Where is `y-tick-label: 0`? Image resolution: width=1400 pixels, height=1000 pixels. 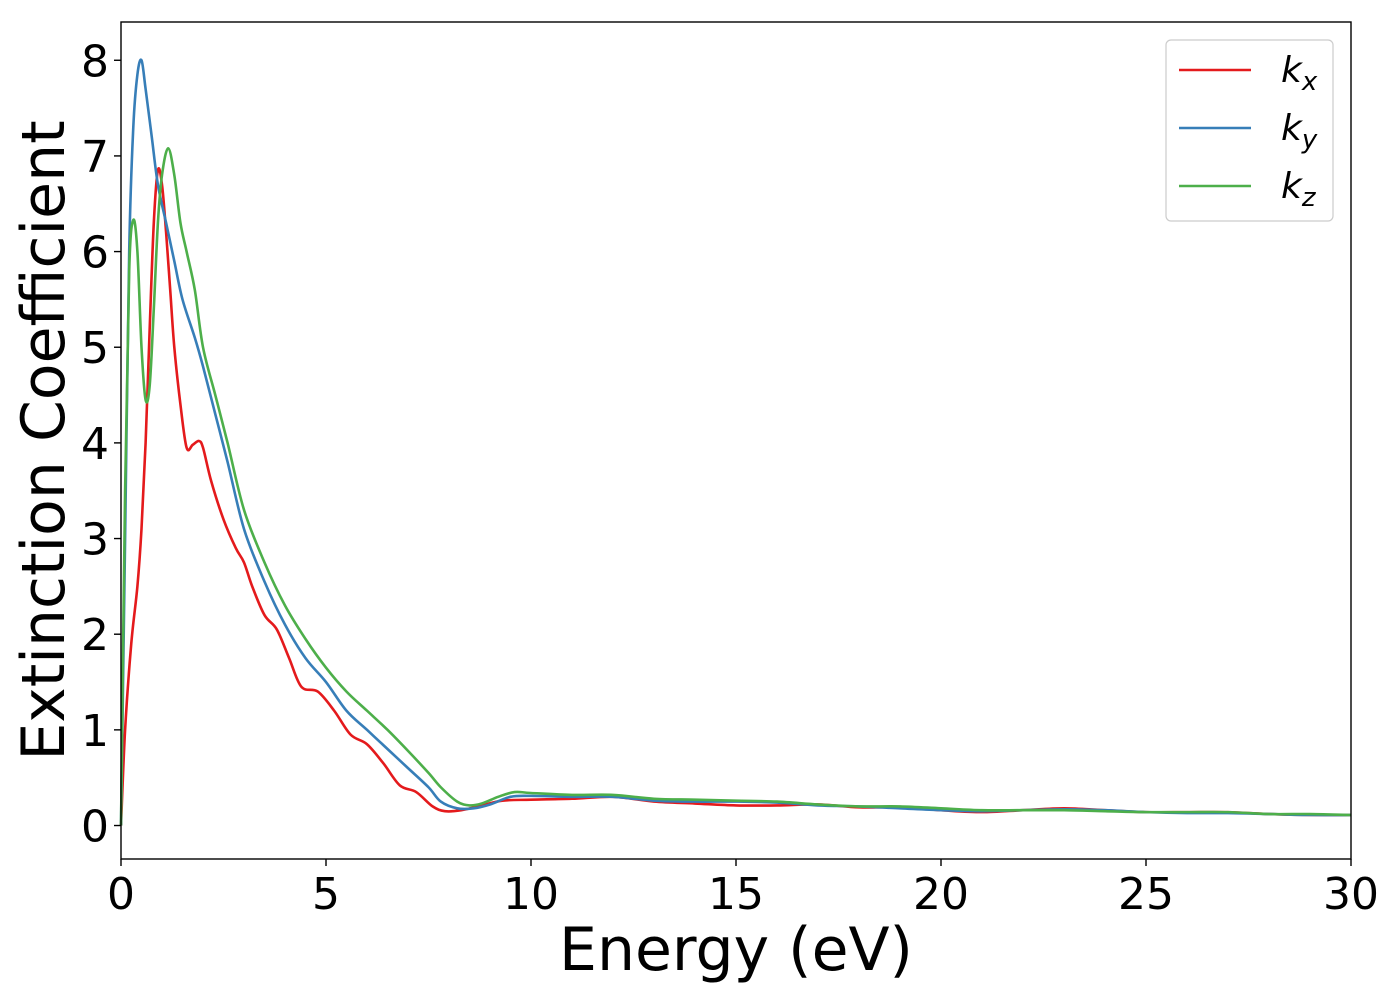 y-tick-label: 0 is located at coordinates (95, 827).